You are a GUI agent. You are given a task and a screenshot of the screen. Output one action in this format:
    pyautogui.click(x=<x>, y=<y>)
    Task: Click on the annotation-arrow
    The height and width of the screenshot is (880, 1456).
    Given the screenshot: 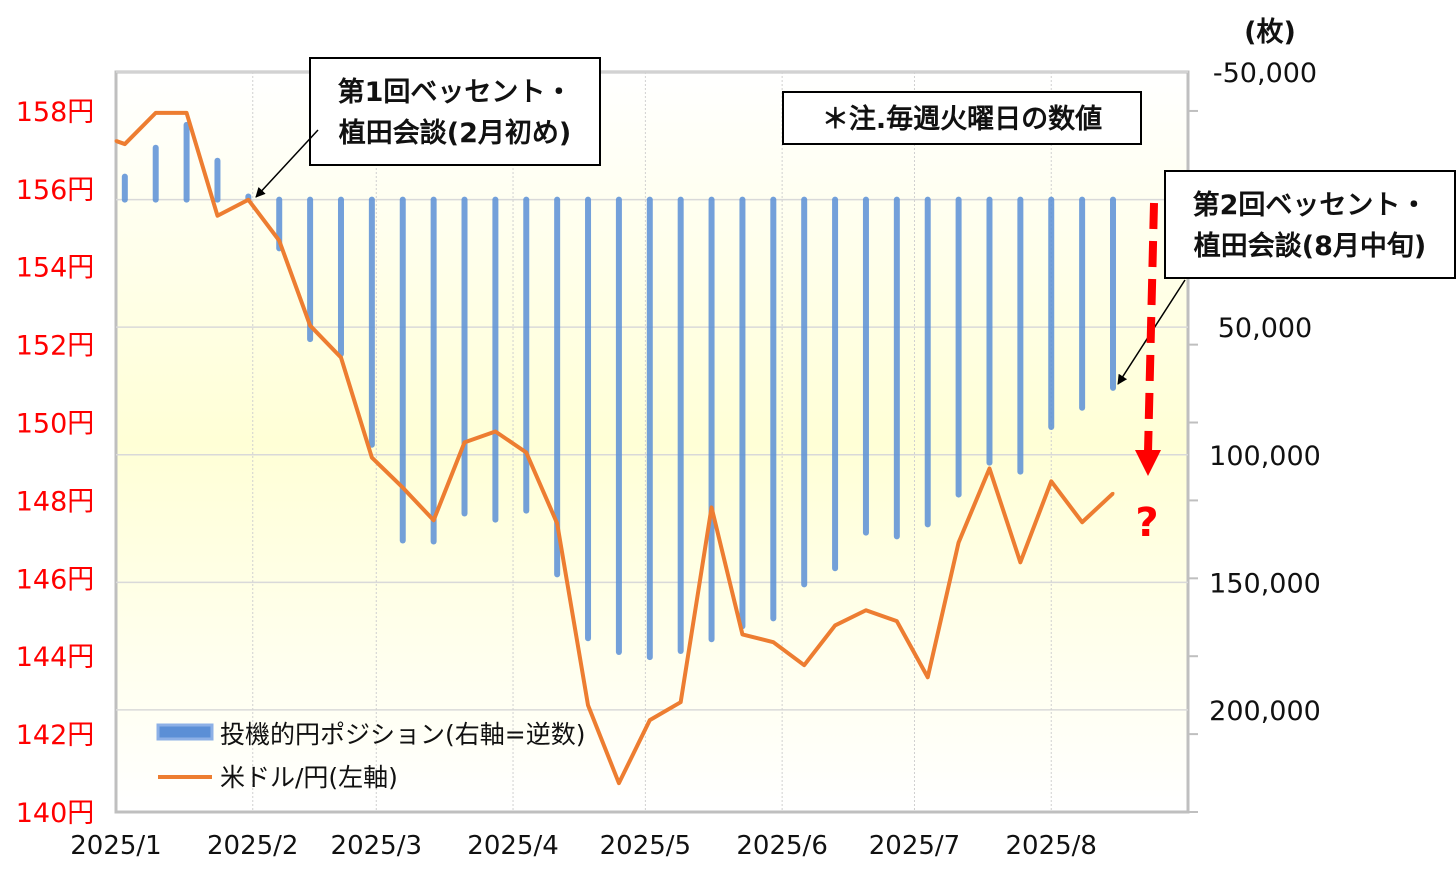 What is the action you would take?
    pyautogui.click(x=287, y=163)
    